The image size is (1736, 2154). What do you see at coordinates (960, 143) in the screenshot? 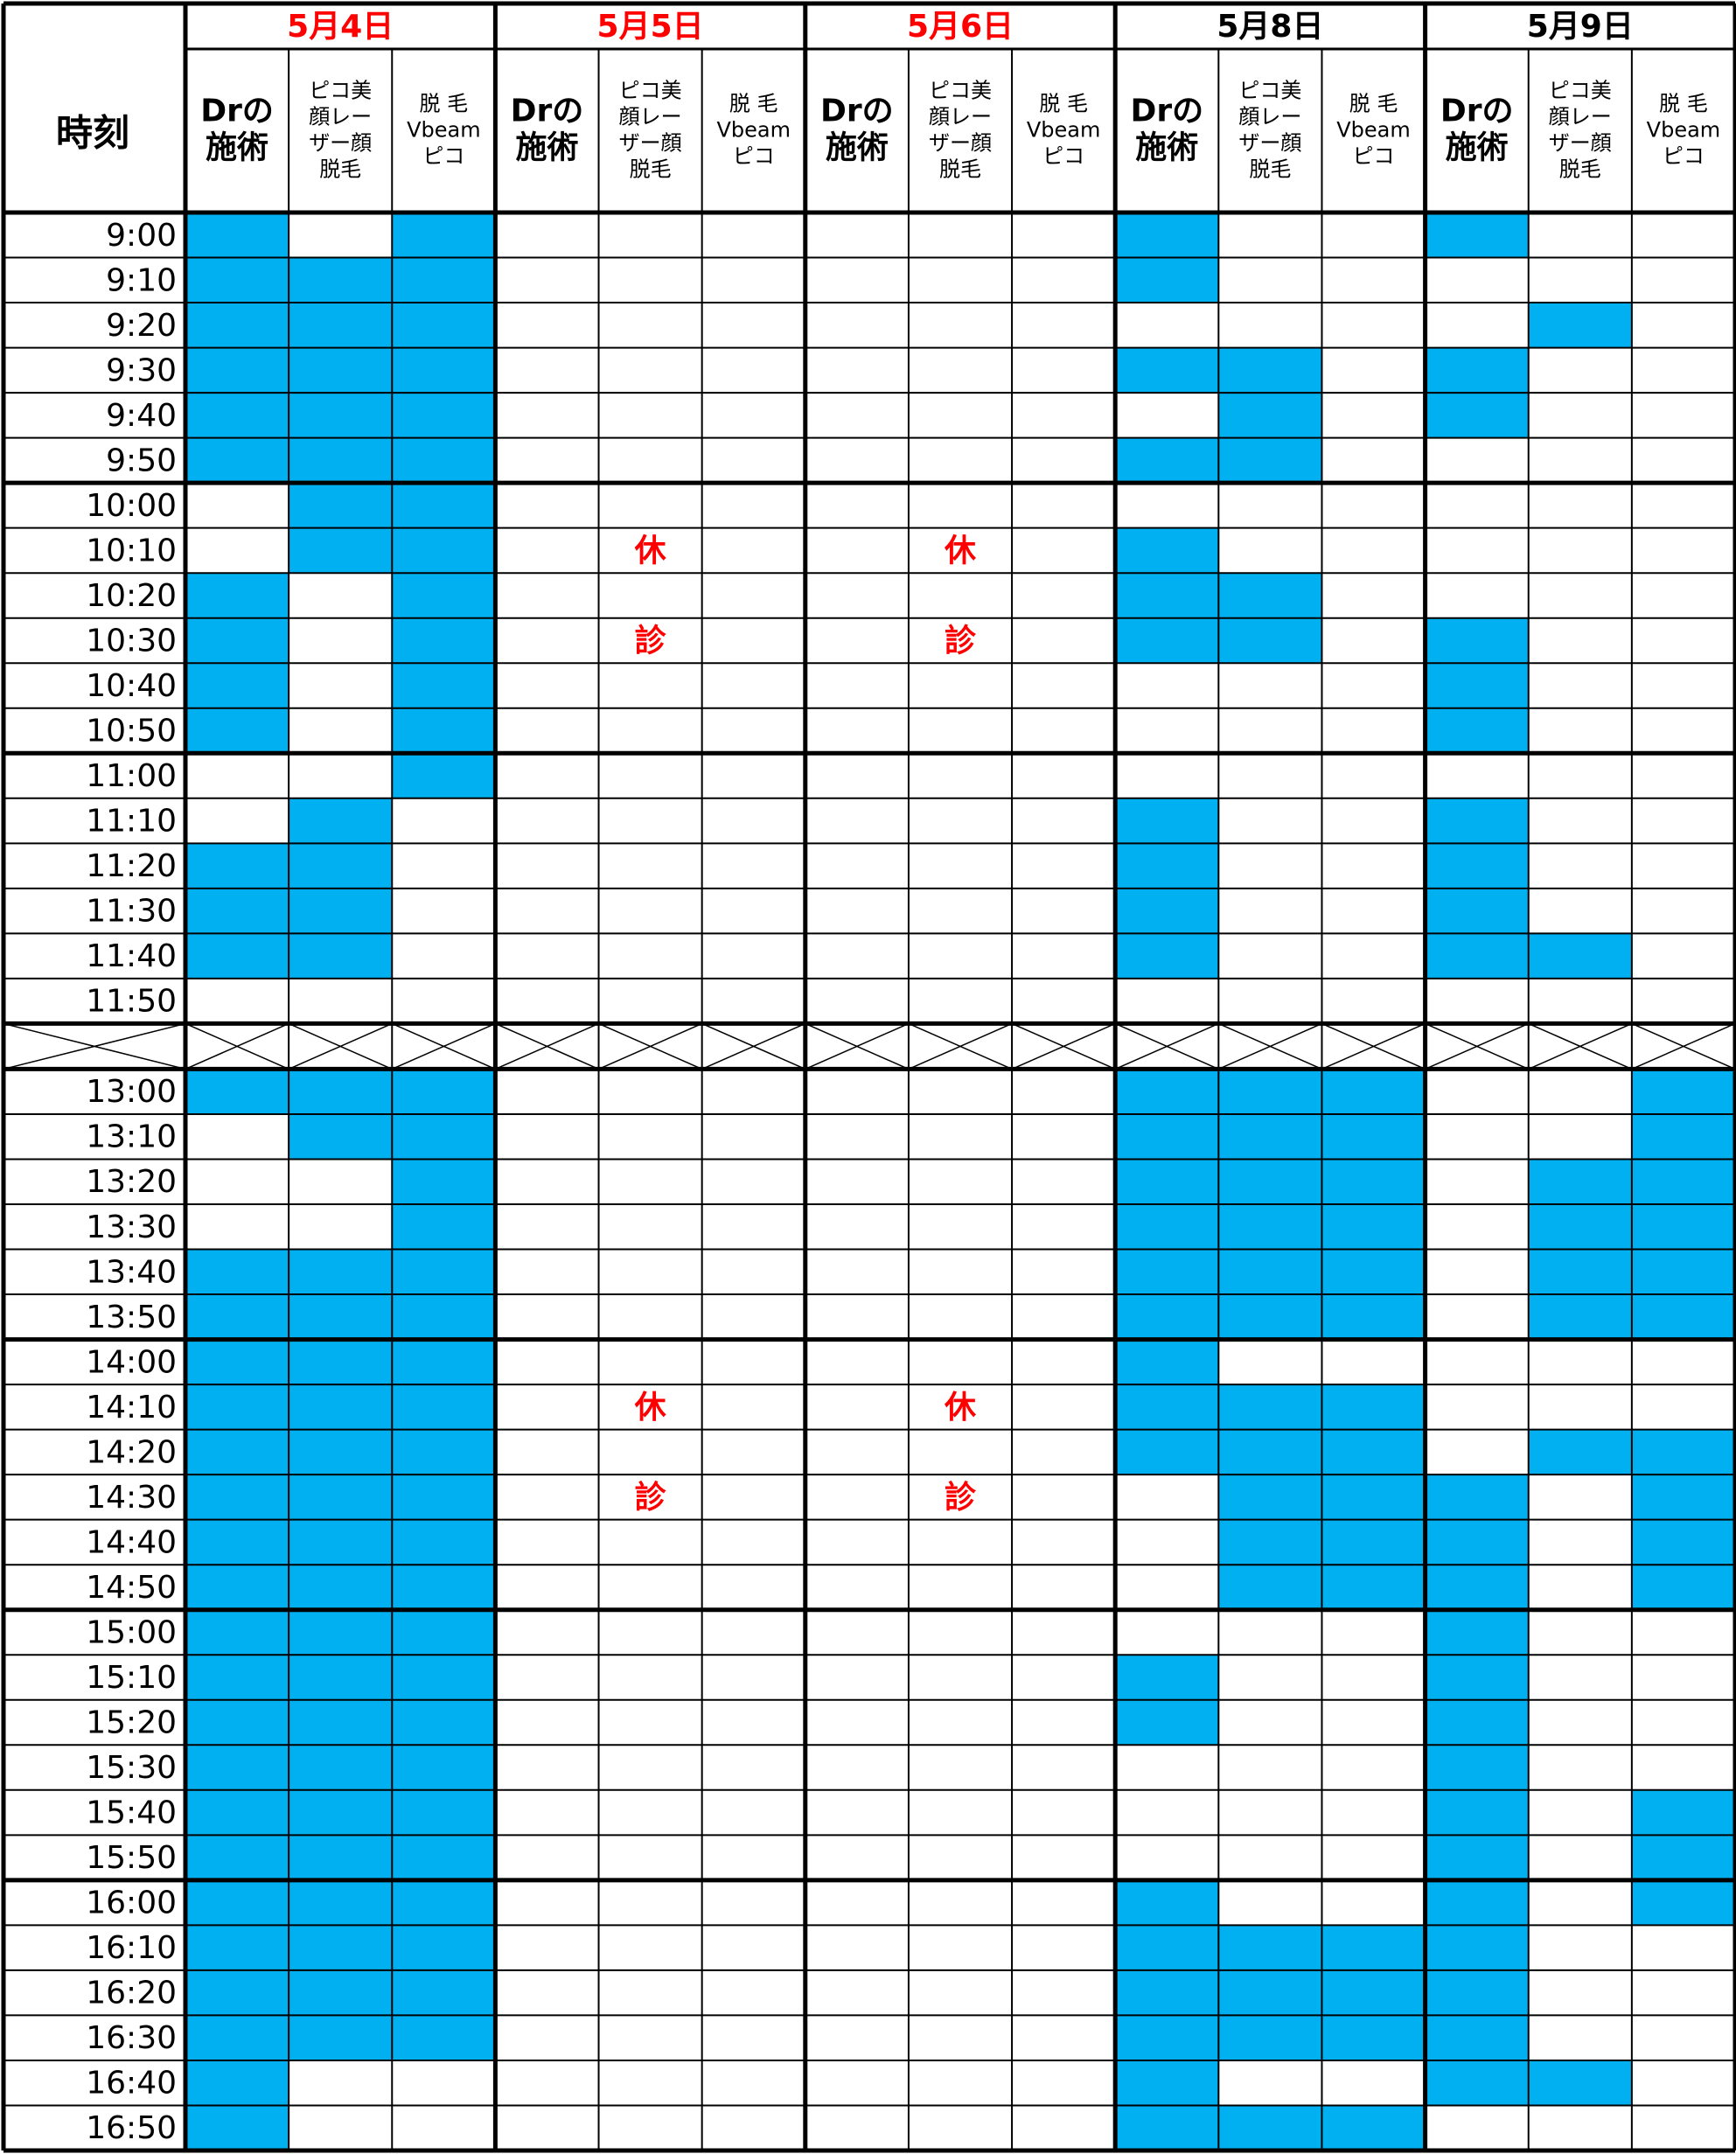
I see `subcolumn-label: ザー顔` at bounding box center [960, 143].